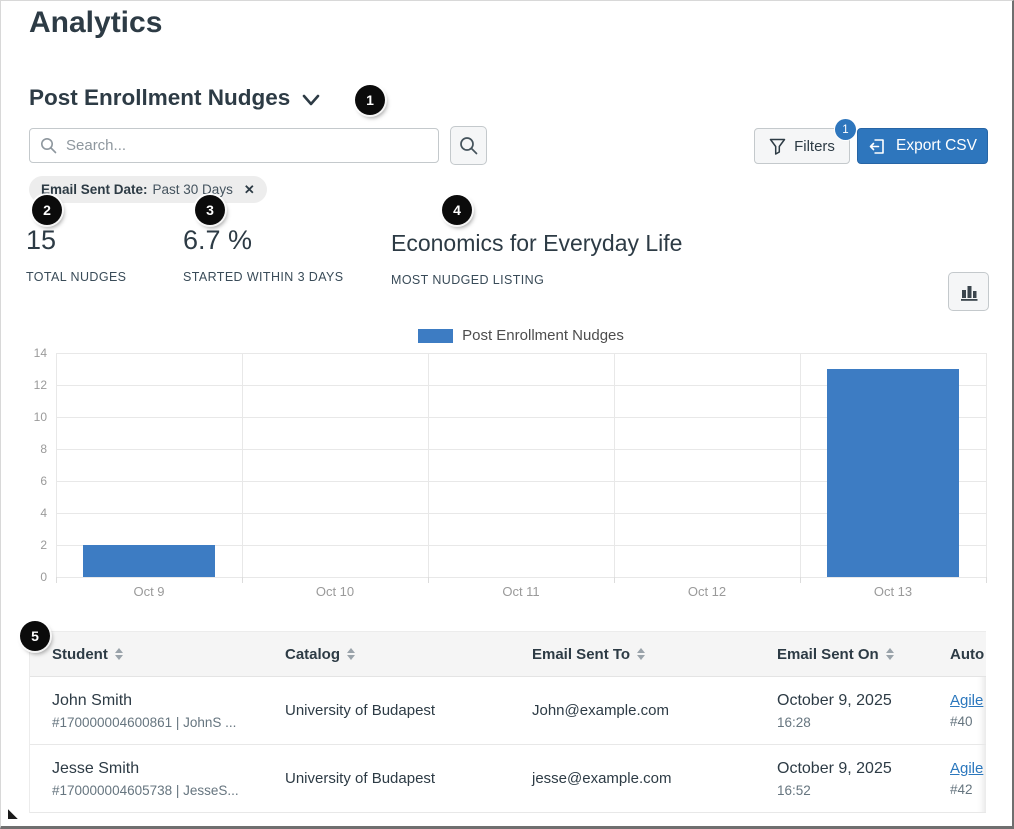 The image size is (1014, 829). What do you see at coordinates (936, 145) in the screenshot?
I see `export-csv-label: Export CSV` at bounding box center [936, 145].